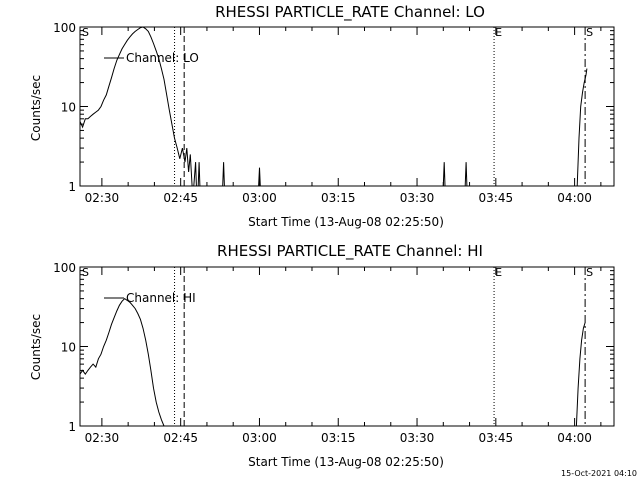 The height and width of the screenshot is (485, 640). Describe the element at coordinates (161, 298) in the screenshot. I see `legend-label: Channel: HI` at that location.